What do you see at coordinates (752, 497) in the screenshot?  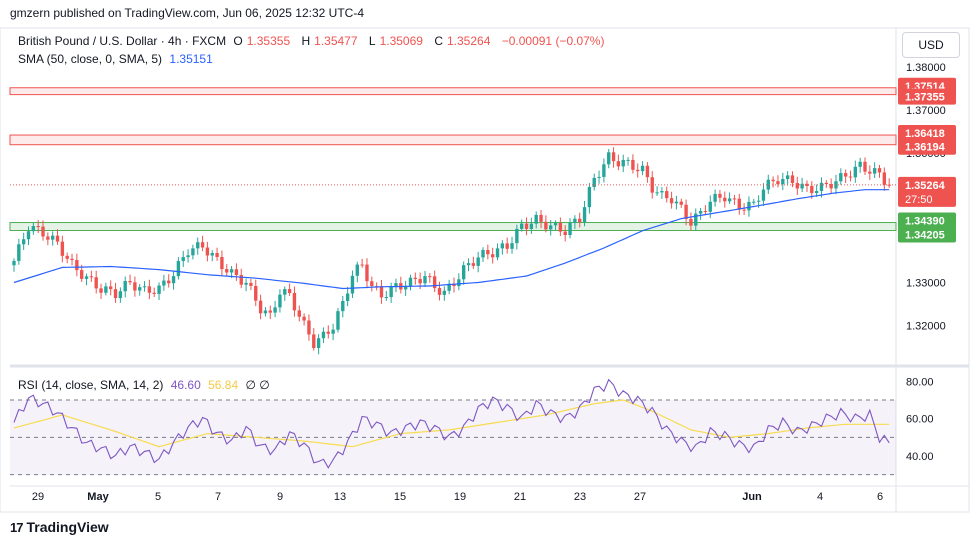 I see `time-tick-label: Jun` at bounding box center [752, 497].